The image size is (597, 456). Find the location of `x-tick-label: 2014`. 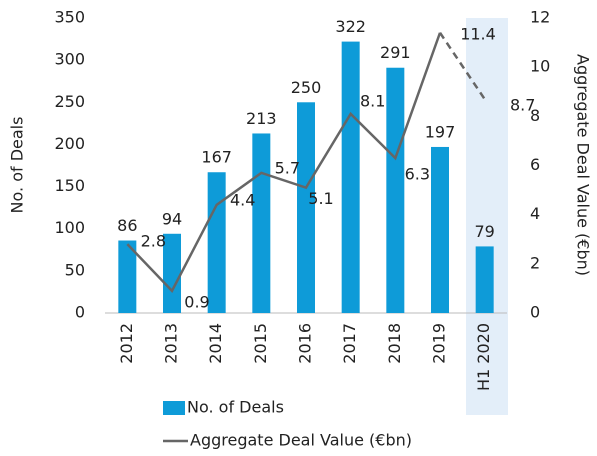

x-tick-label: 2014 is located at coordinates (215, 343).